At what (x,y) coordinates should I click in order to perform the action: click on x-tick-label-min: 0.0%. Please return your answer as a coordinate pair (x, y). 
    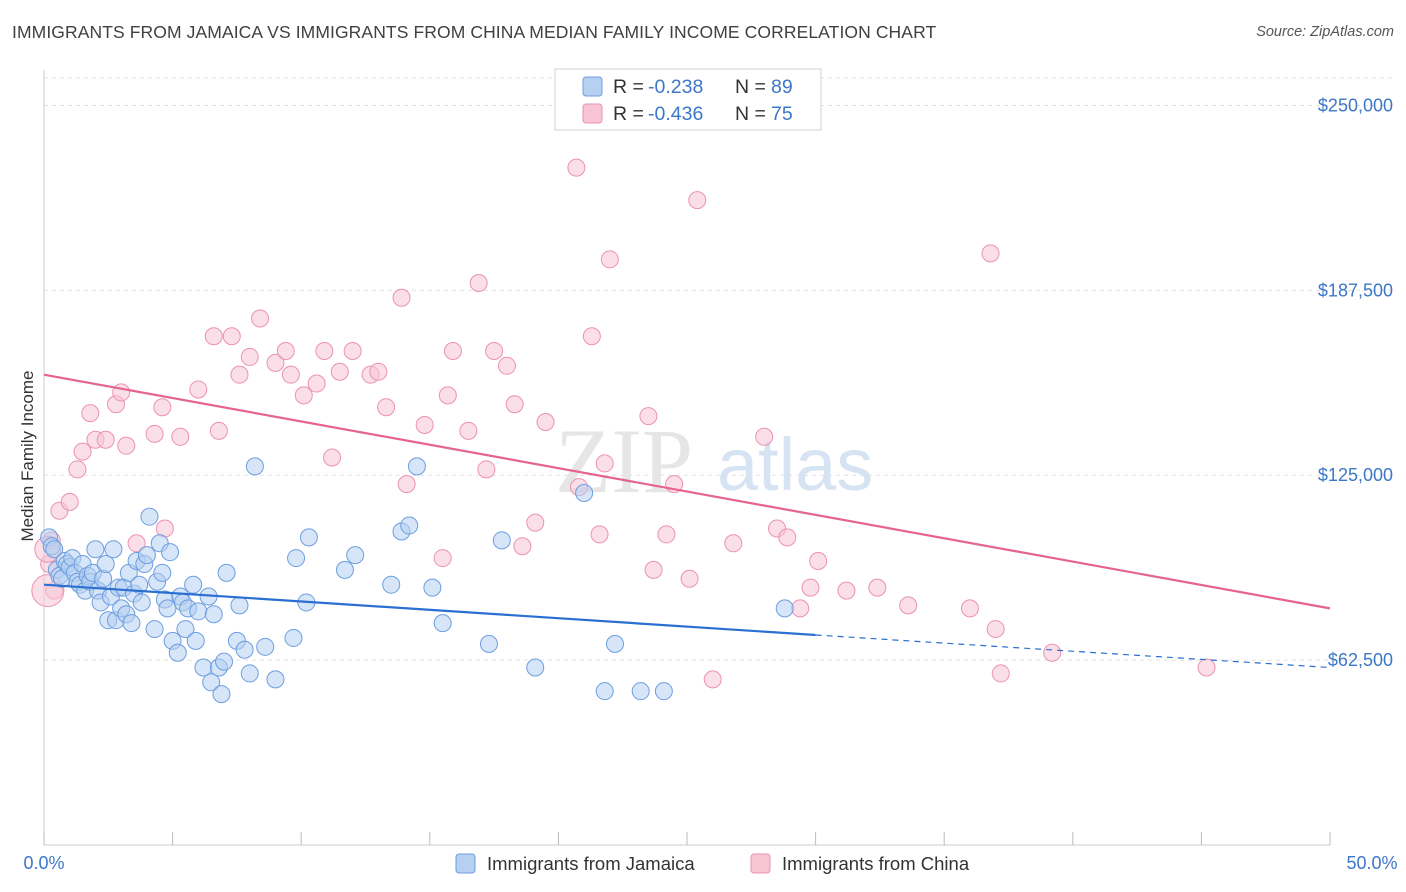
    Looking at the image, I should click on (43, 863).